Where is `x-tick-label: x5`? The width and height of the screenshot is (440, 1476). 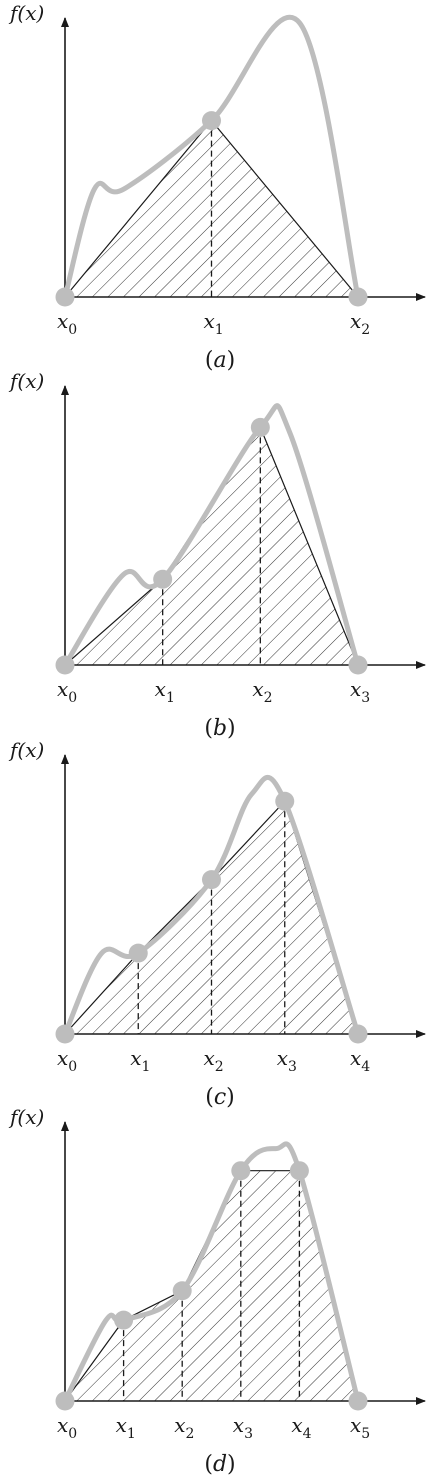
x-tick-label: x5 is located at coordinates (360, 1427).